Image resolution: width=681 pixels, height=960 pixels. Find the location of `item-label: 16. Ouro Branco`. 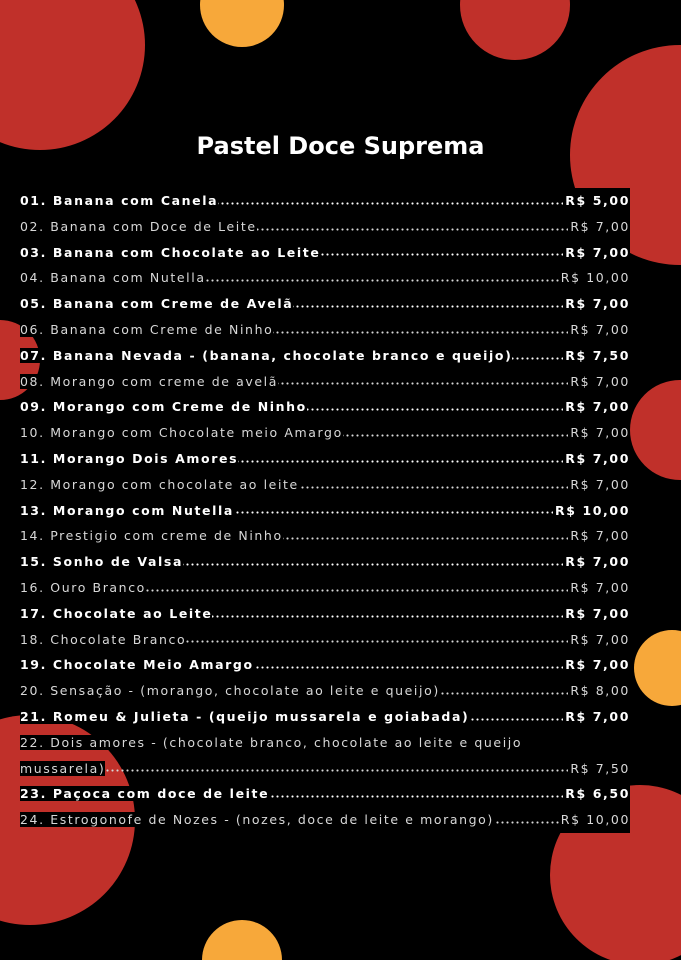

item-label: 16. Ouro Branco is located at coordinates (83, 587).